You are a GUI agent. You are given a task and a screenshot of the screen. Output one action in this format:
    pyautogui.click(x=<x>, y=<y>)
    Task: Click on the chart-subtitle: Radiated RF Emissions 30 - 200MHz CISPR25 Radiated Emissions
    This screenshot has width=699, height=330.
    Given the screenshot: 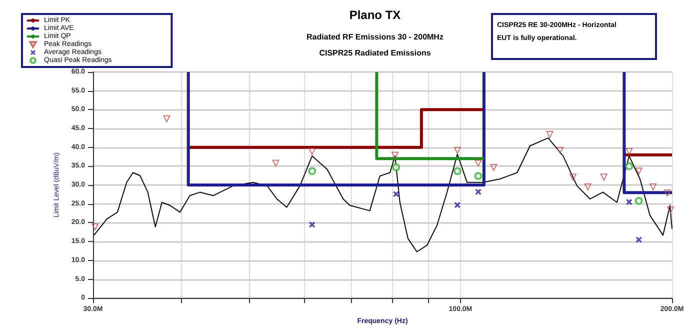 What is the action you would take?
    pyautogui.click(x=375, y=45)
    